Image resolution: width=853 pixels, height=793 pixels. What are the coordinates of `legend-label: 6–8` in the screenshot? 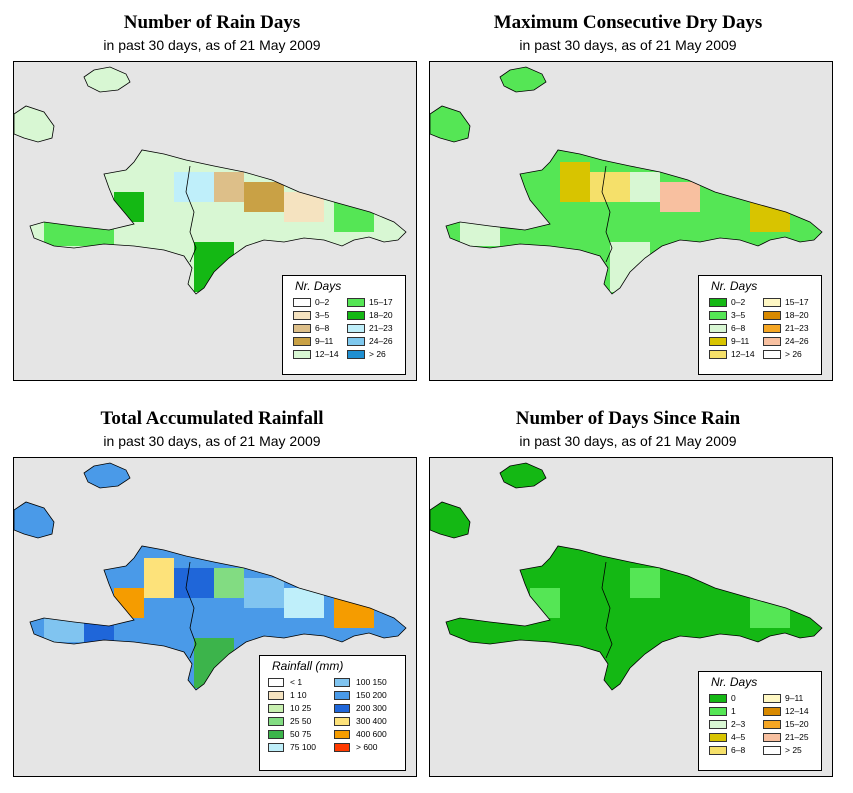 It's located at (738, 750).